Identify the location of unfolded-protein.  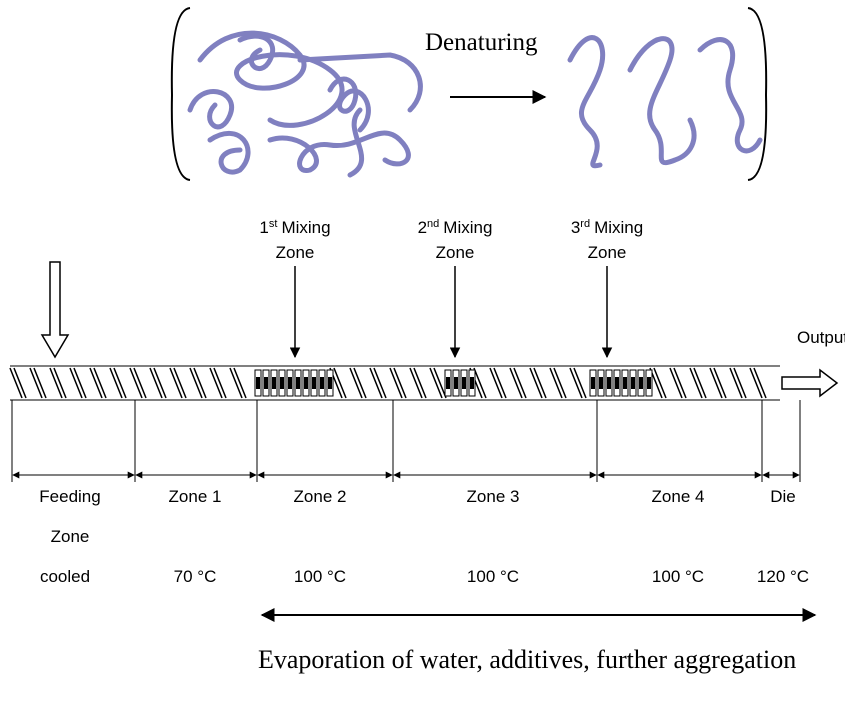
(665, 102).